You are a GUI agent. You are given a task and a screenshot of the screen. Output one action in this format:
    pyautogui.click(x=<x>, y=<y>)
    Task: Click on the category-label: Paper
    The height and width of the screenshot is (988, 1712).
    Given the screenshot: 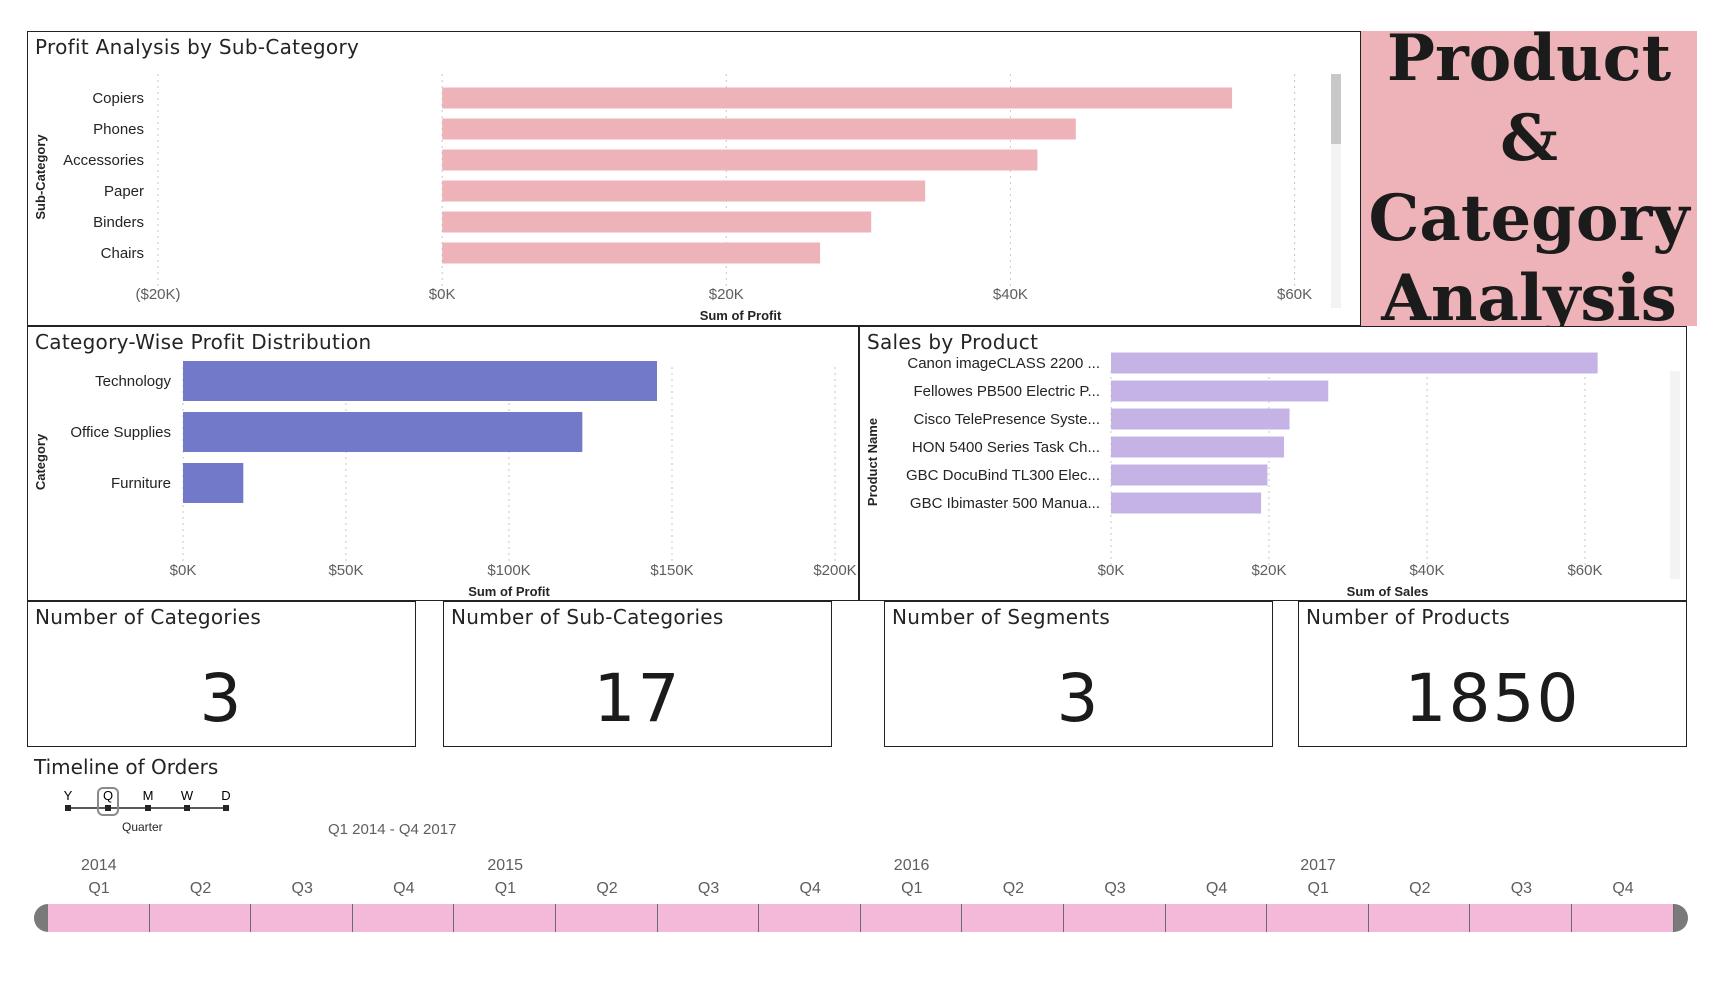 What is the action you would take?
    pyautogui.click(x=124, y=191)
    